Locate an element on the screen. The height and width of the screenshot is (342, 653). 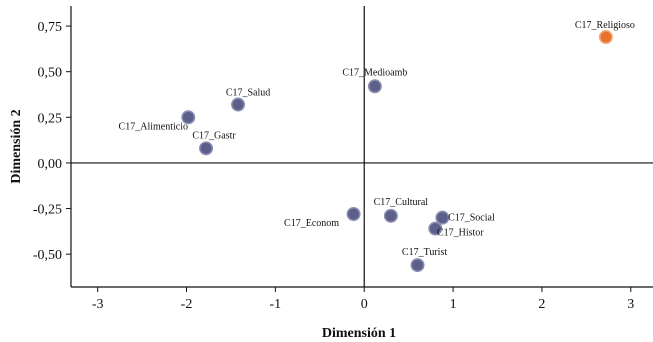
point-label-c17-alimenticio: C17_Alimenticio is located at coordinates (153, 126).